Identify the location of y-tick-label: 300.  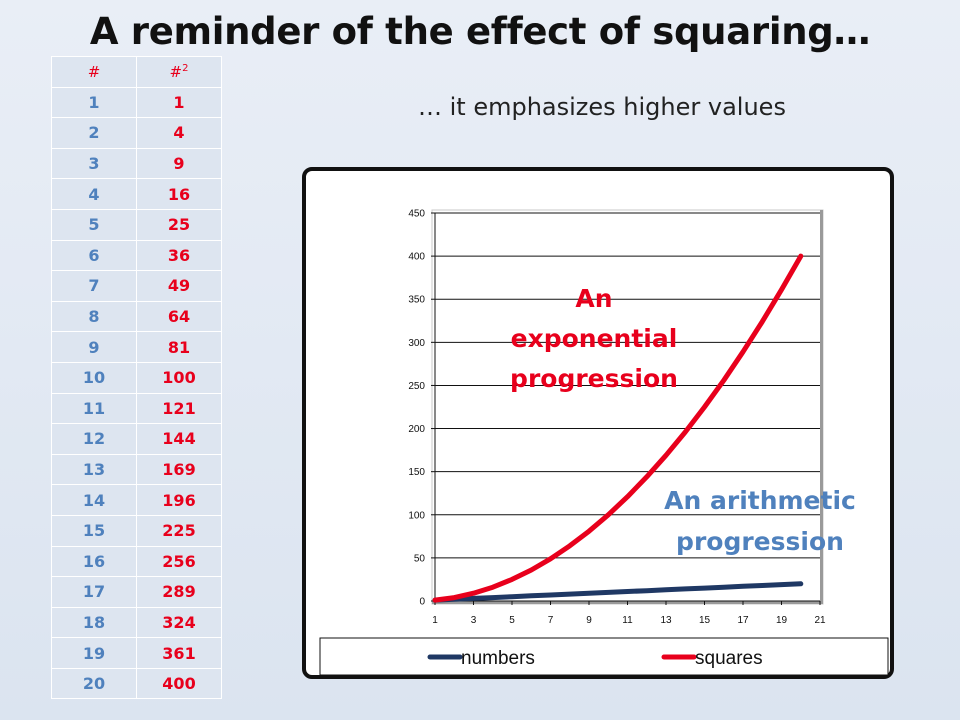
(416, 343).